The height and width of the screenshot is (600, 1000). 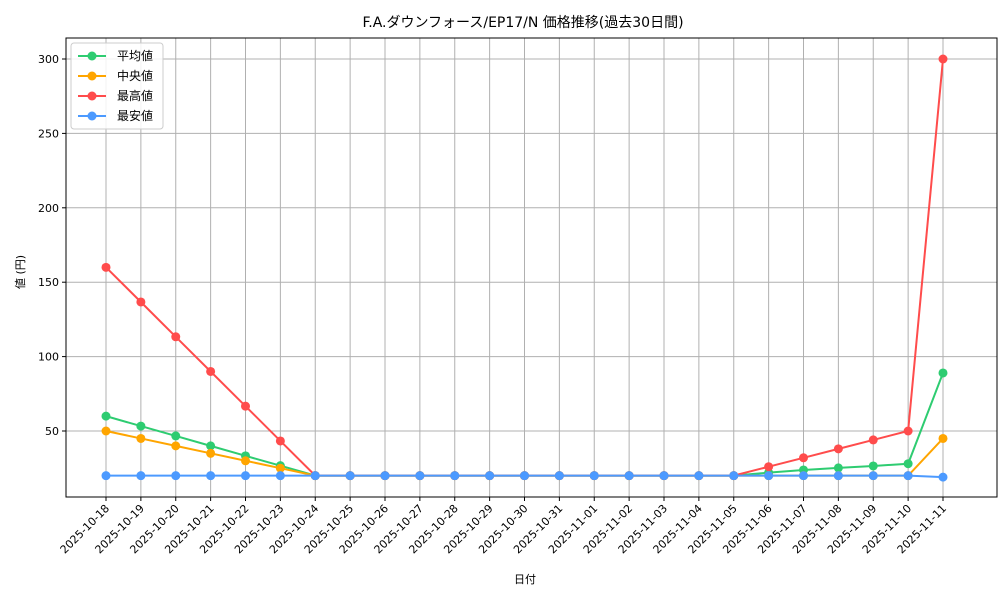 I want to click on y-tick-label: 50, so click(x=52, y=431).